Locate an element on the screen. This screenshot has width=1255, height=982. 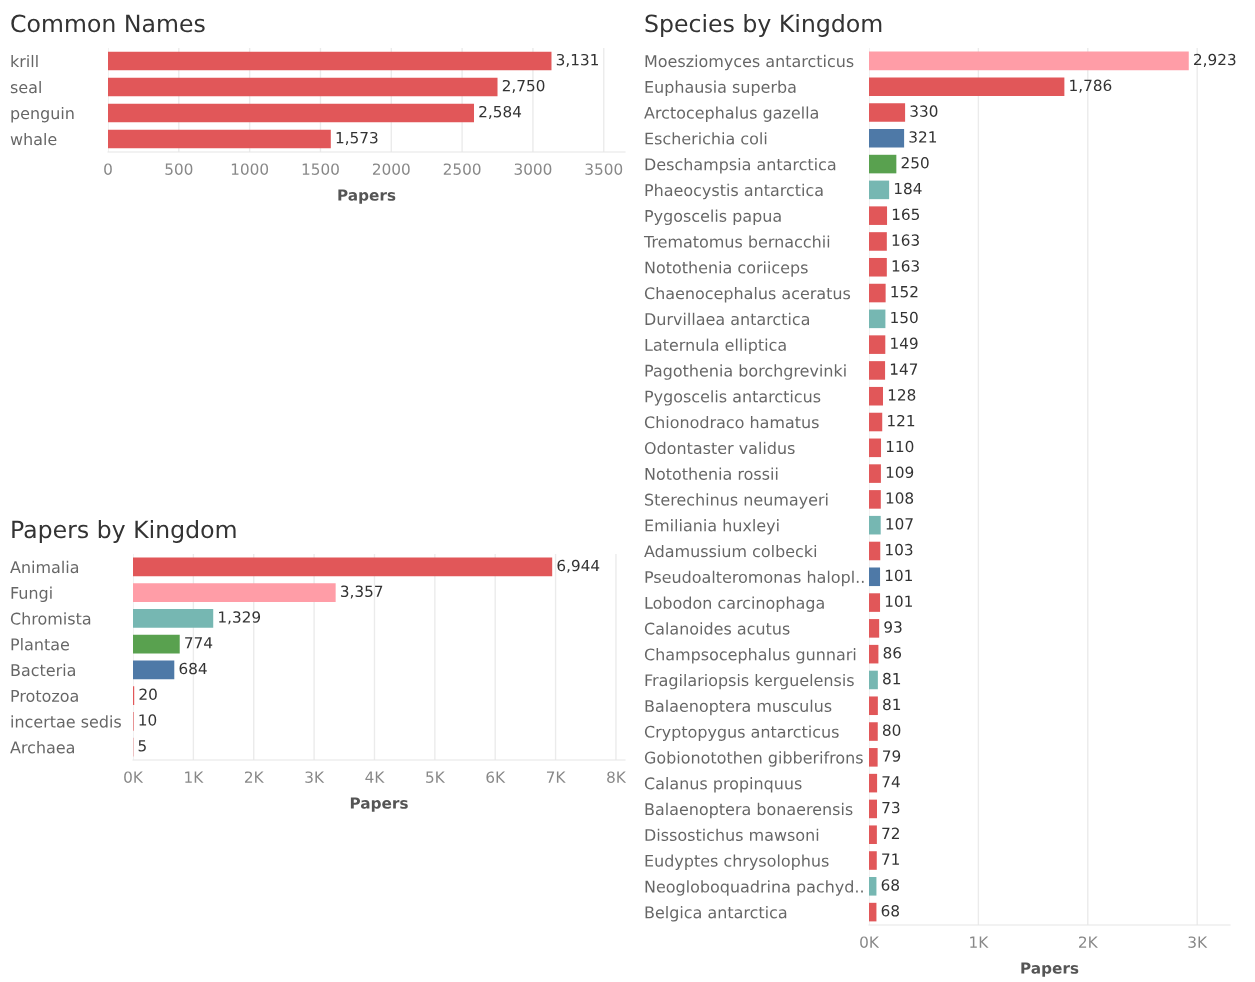
x-tick-label: 5K is located at coordinates (436, 777).